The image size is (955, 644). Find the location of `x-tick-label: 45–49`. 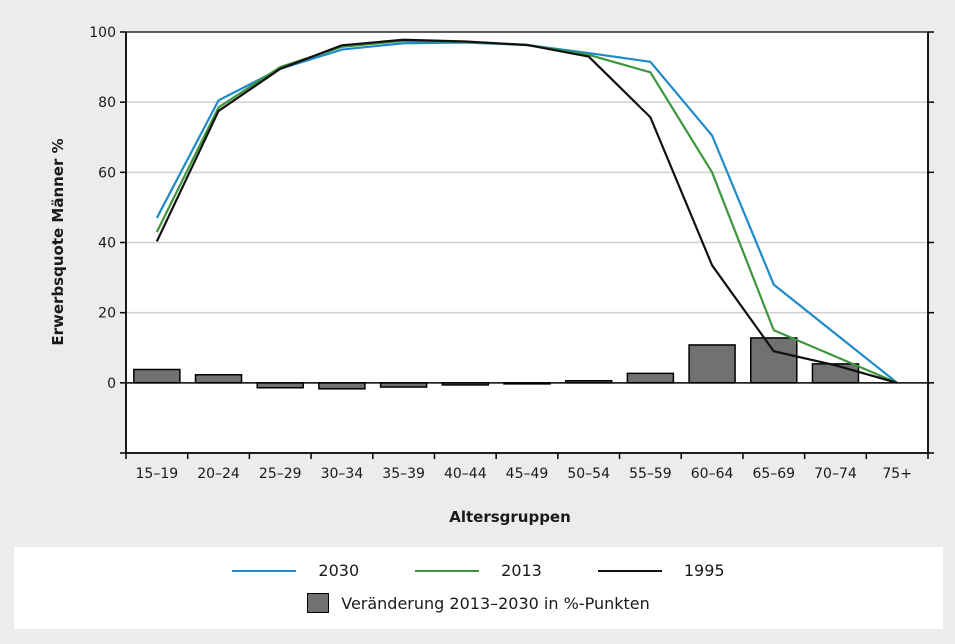

x-tick-label: 45–49 is located at coordinates (527, 474).